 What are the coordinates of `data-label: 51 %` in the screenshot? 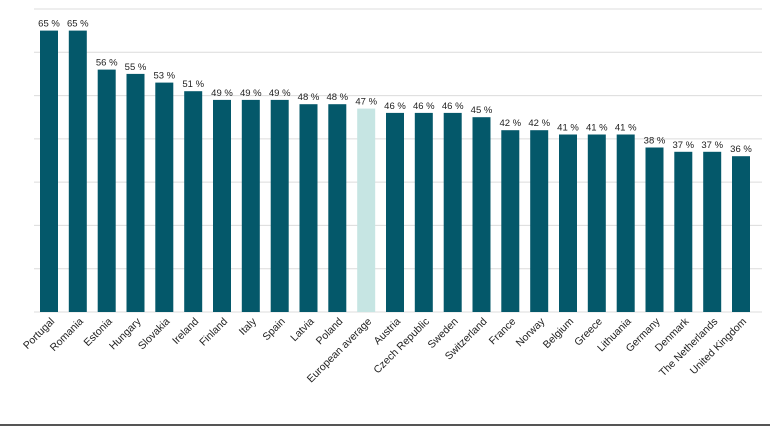 It's located at (193, 84).